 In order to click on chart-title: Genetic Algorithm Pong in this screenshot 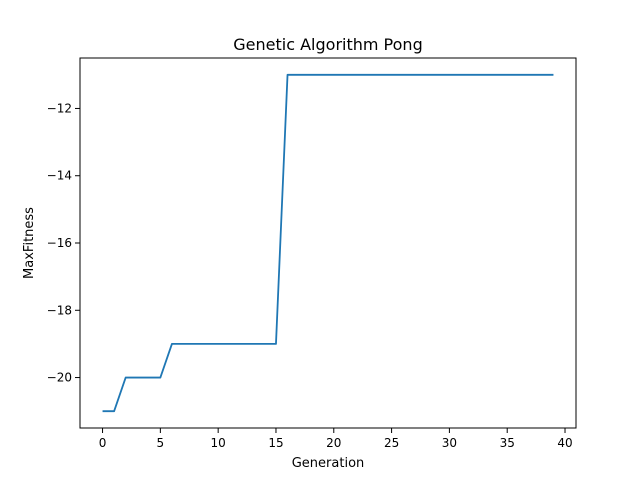, I will do `click(327, 44)`.